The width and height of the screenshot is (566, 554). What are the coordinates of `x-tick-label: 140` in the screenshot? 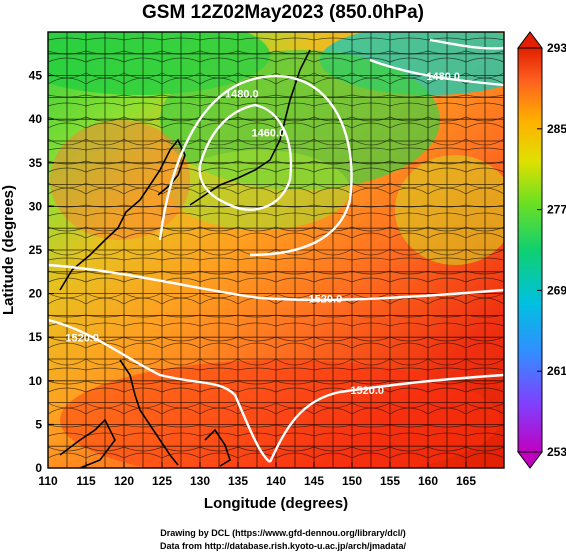 It's located at (276, 481).